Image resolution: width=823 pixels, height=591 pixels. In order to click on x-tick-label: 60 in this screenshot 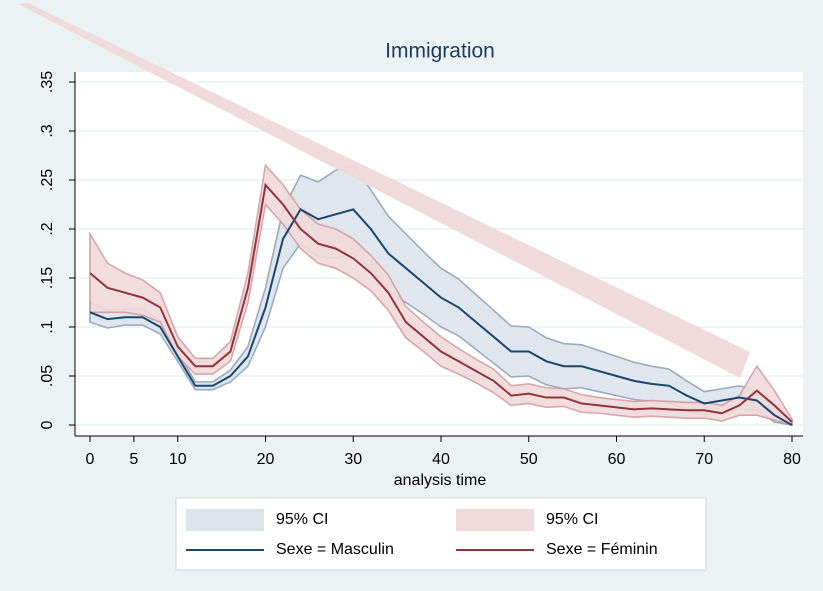, I will do `click(617, 459)`.